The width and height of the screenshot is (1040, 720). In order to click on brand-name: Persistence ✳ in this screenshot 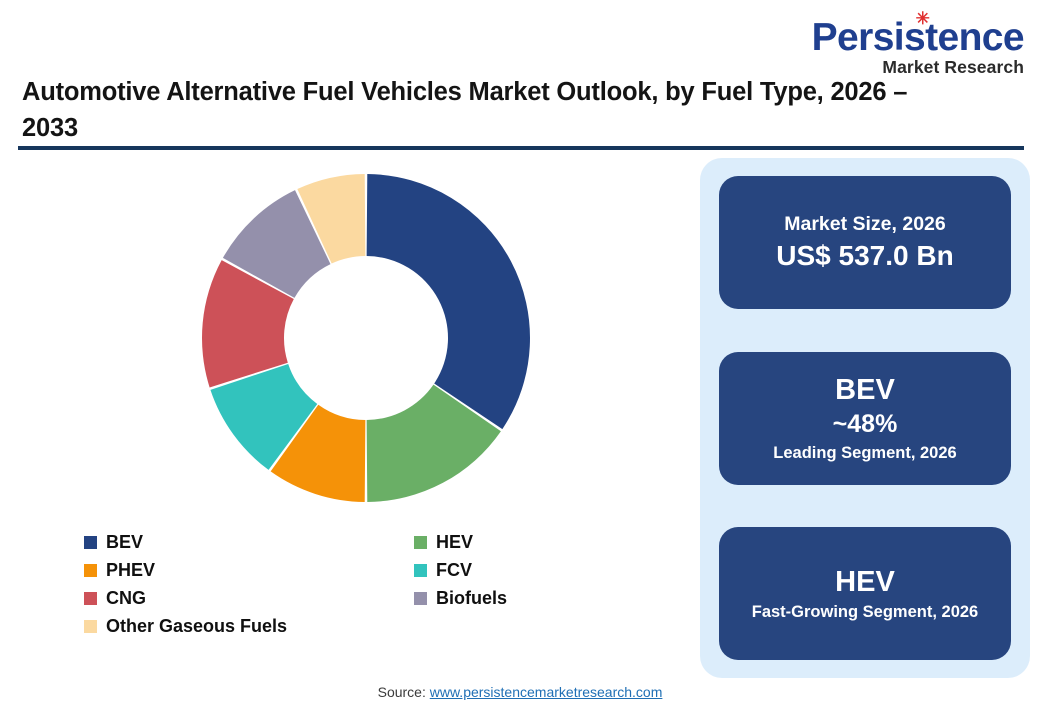, I will do `click(918, 34)`.